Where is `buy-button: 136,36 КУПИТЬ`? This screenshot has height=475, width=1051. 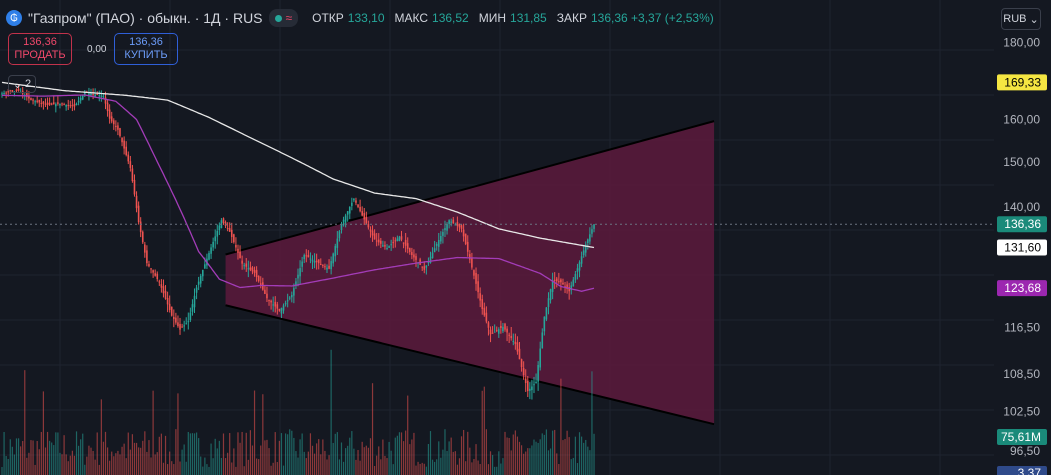 buy-button: 136,36 КУПИТЬ is located at coordinates (146, 49).